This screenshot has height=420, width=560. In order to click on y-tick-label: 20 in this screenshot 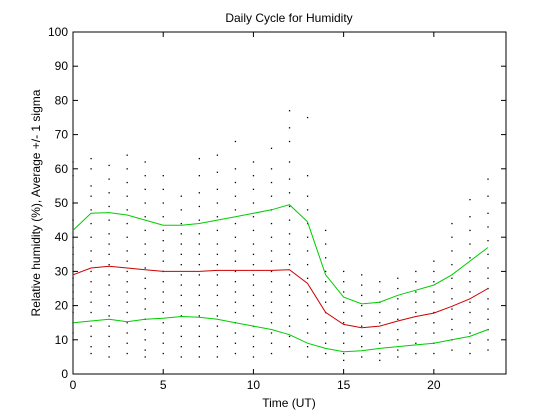, I will do `click(62, 306)`.